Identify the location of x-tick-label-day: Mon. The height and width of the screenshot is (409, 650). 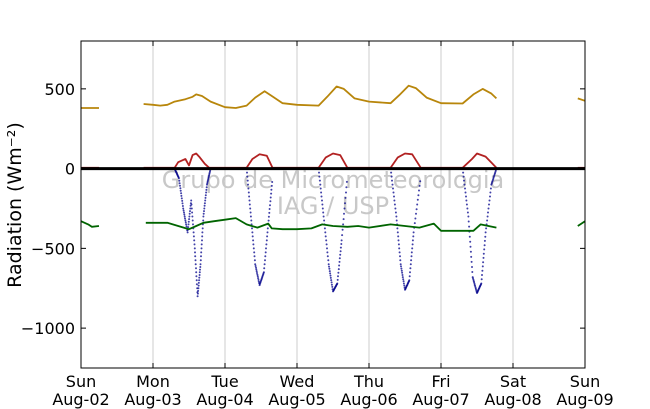
(153, 381).